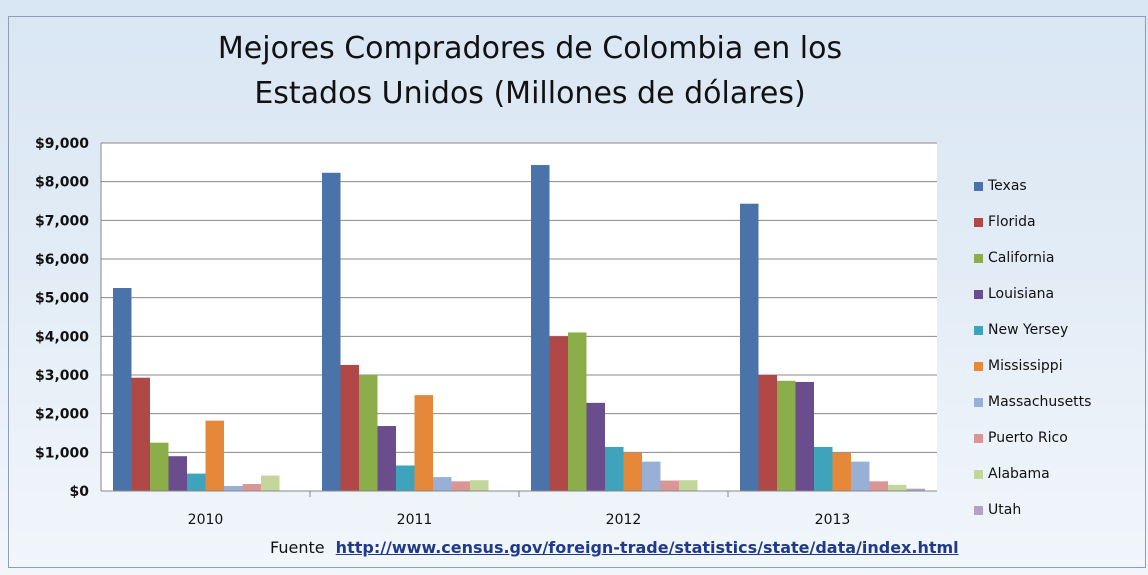 The width and height of the screenshot is (1148, 575). Describe the element at coordinates (62, 376) in the screenshot. I see `y-tick-label: $3,000` at that location.